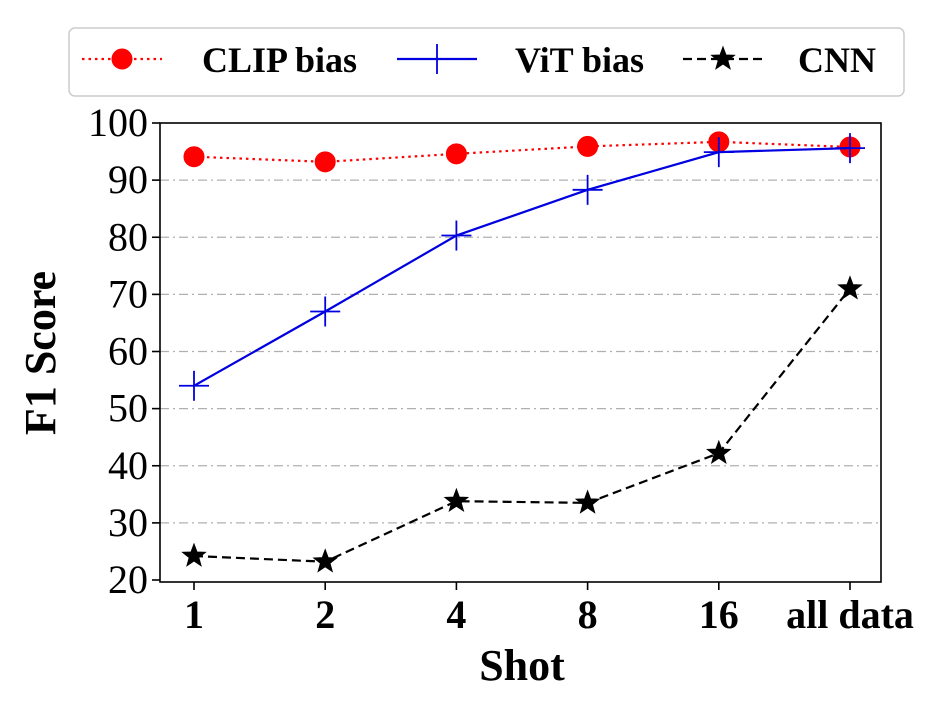 This screenshot has height=713, width=951. Describe the element at coordinates (128, 408) in the screenshot. I see `y-tick-label-50: 50` at that location.